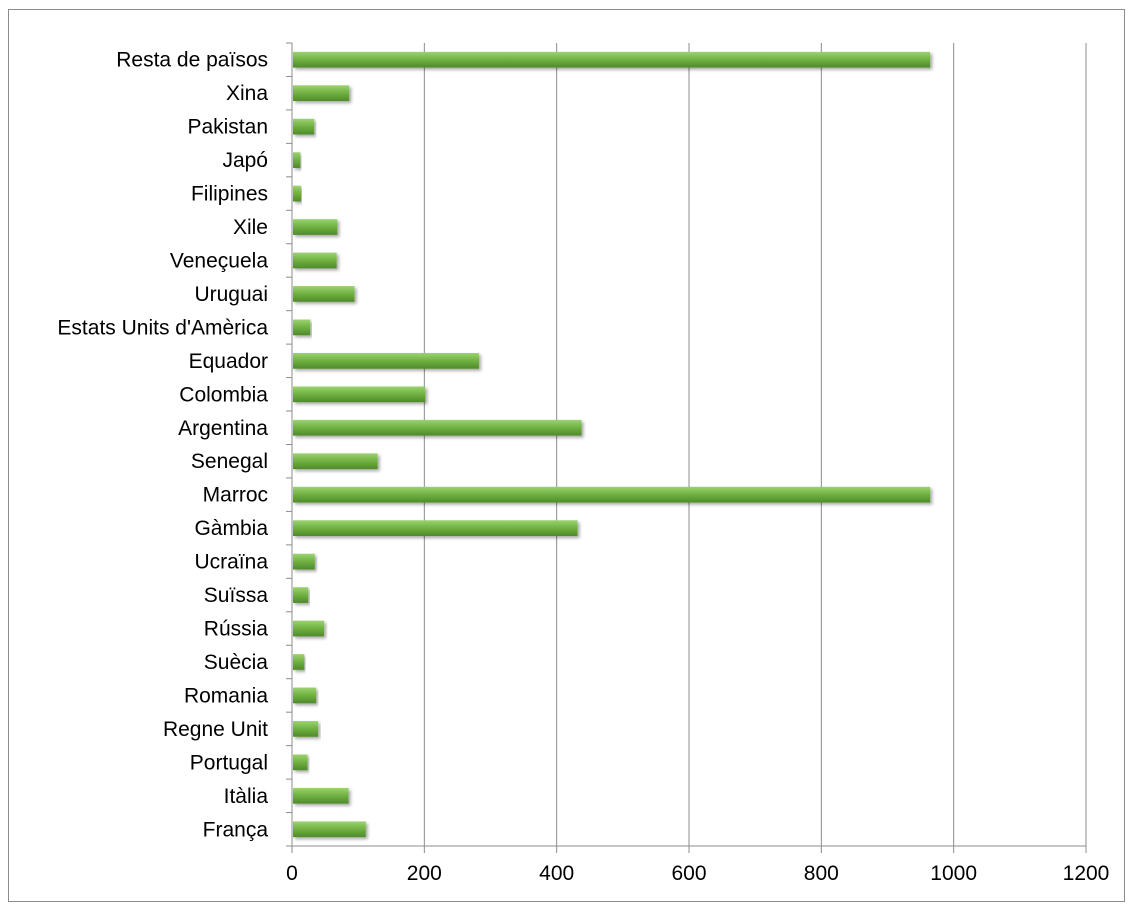  I want to click on category-label: Estats Units d'Amèrica, so click(162, 327).